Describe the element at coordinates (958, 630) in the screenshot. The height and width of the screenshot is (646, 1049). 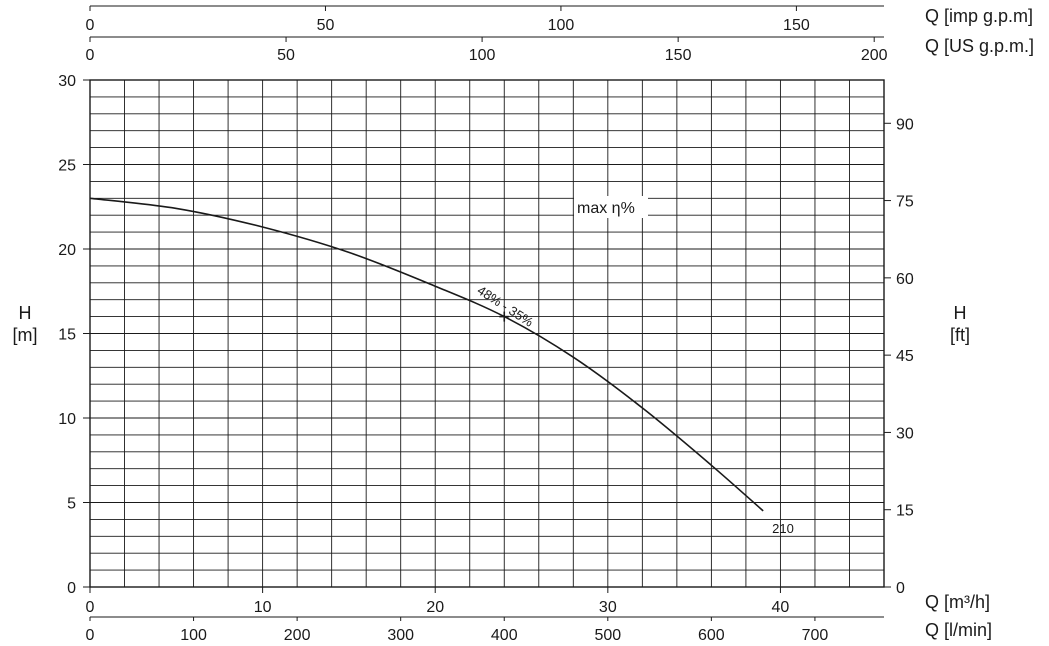
I see `x-axis-title-lmin: Q [l/min]` at that location.